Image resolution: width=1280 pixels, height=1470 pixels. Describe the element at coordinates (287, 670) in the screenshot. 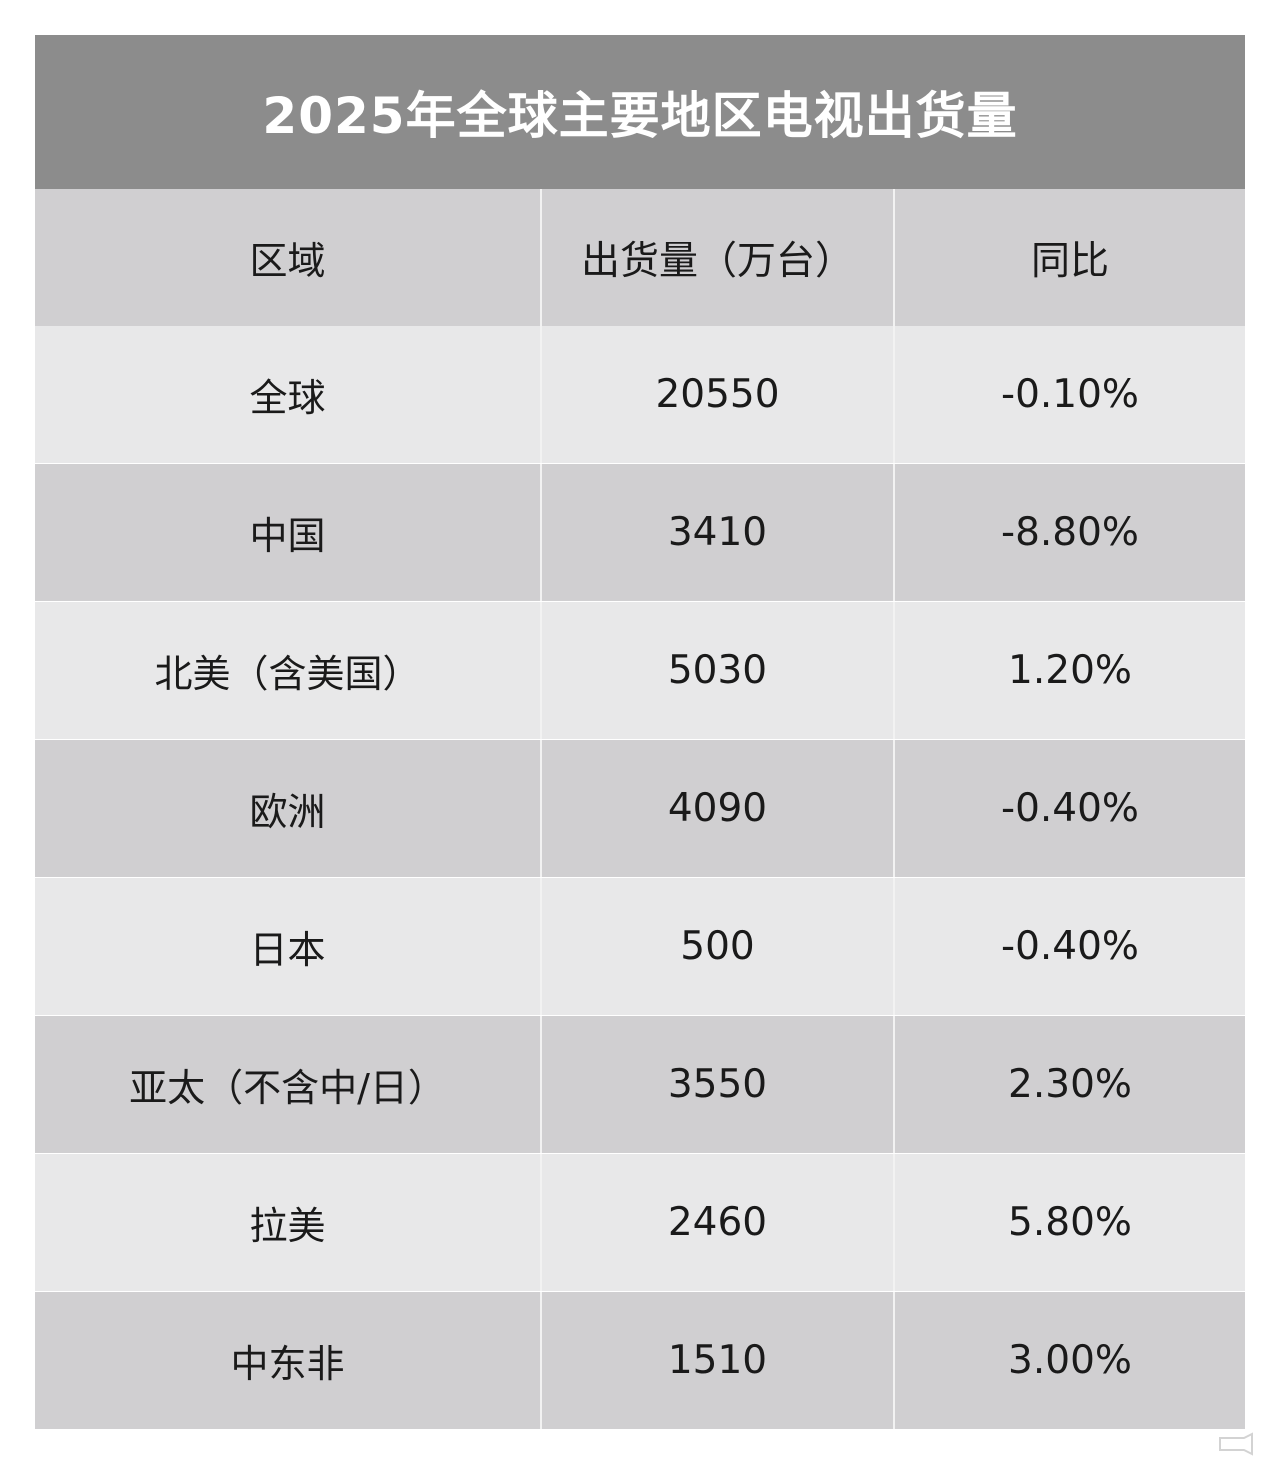

I see `cell-region: 北美（含美国）` at that location.